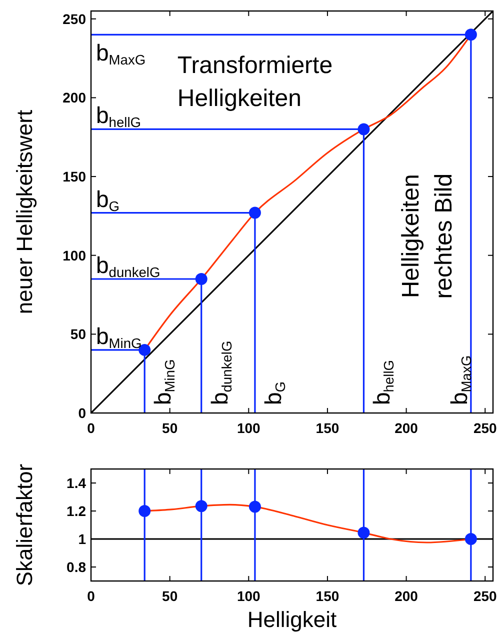 Image resolution: width=497 pixels, height=633 pixels. What do you see at coordinates (119, 337) in the screenshot?
I see `annotation: b$_{MinG}$` at bounding box center [119, 337].